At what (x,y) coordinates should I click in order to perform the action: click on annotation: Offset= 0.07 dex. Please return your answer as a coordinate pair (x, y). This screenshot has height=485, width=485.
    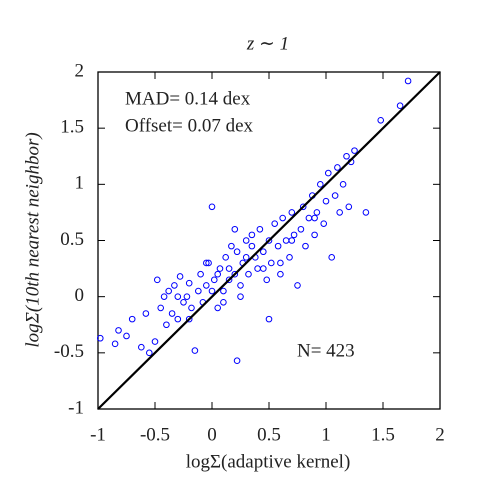
    Looking at the image, I should click on (189, 125).